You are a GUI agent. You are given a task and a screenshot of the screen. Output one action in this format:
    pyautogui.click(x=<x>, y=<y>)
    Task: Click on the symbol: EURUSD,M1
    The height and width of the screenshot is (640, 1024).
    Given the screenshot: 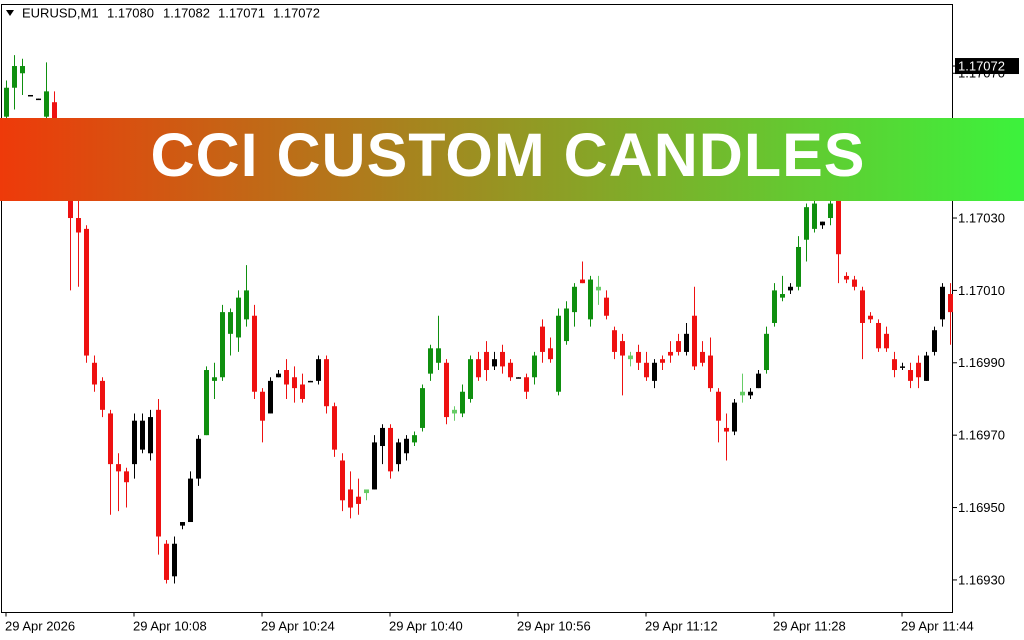 What is the action you would take?
    pyautogui.click(x=60, y=12)
    